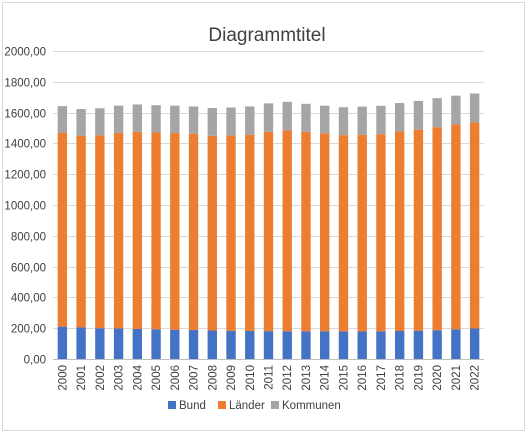  Describe the element at coordinates (325, 345) in the screenshot. I see `bar-bund-2014` at that location.